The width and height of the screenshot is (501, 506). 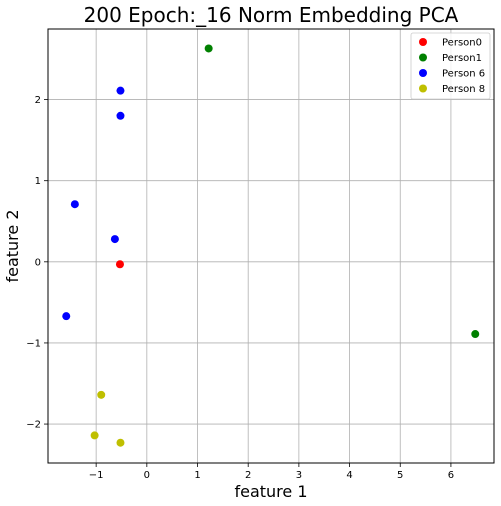 What do you see at coordinates (451, 475) in the screenshot?
I see `x-tick-label: 6` at bounding box center [451, 475].